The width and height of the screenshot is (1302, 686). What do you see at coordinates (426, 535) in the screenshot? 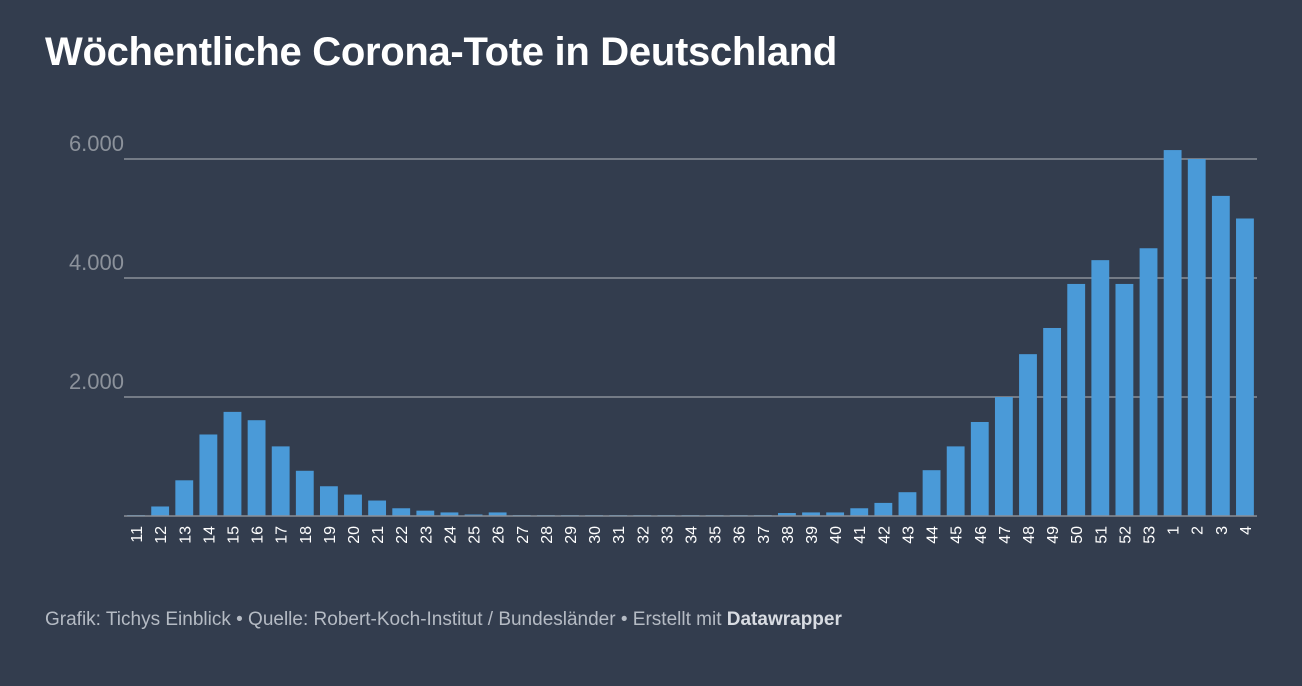
I see `x-tick-label: 23` at bounding box center [426, 535].